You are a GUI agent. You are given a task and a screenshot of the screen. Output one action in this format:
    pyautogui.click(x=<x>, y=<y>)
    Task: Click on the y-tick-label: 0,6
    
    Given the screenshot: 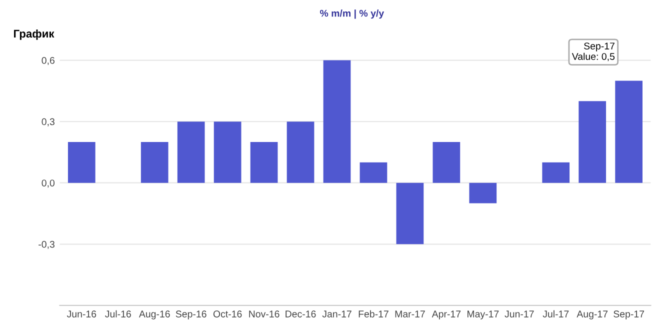 What is the action you would take?
    pyautogui.click(x=48, y=61)
    